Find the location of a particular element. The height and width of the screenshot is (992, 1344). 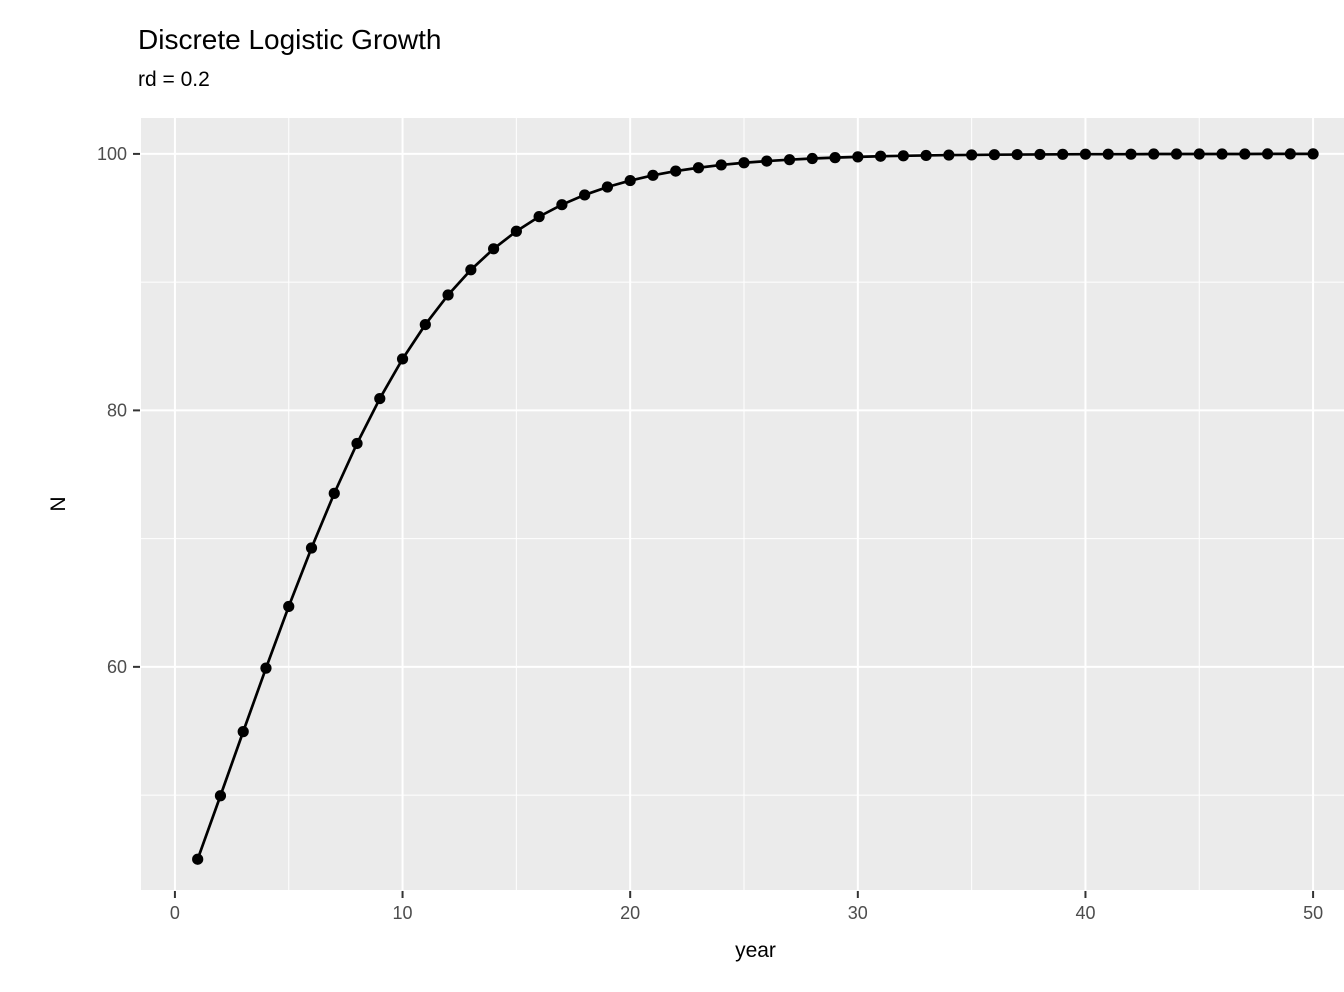

chart-title: Discrete Logistic Growth is located at coordinates (290, 39).